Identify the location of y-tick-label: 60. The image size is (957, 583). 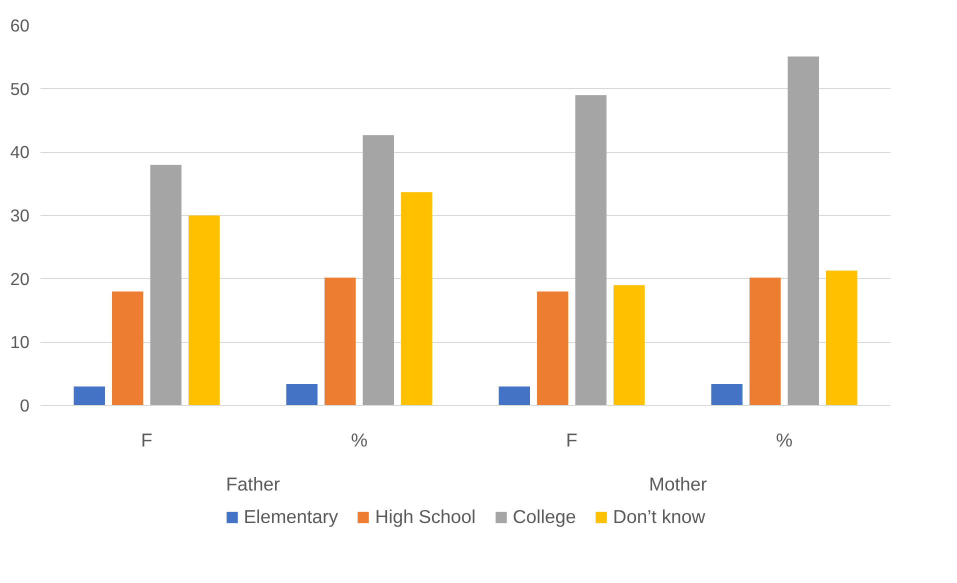
(20, 26).